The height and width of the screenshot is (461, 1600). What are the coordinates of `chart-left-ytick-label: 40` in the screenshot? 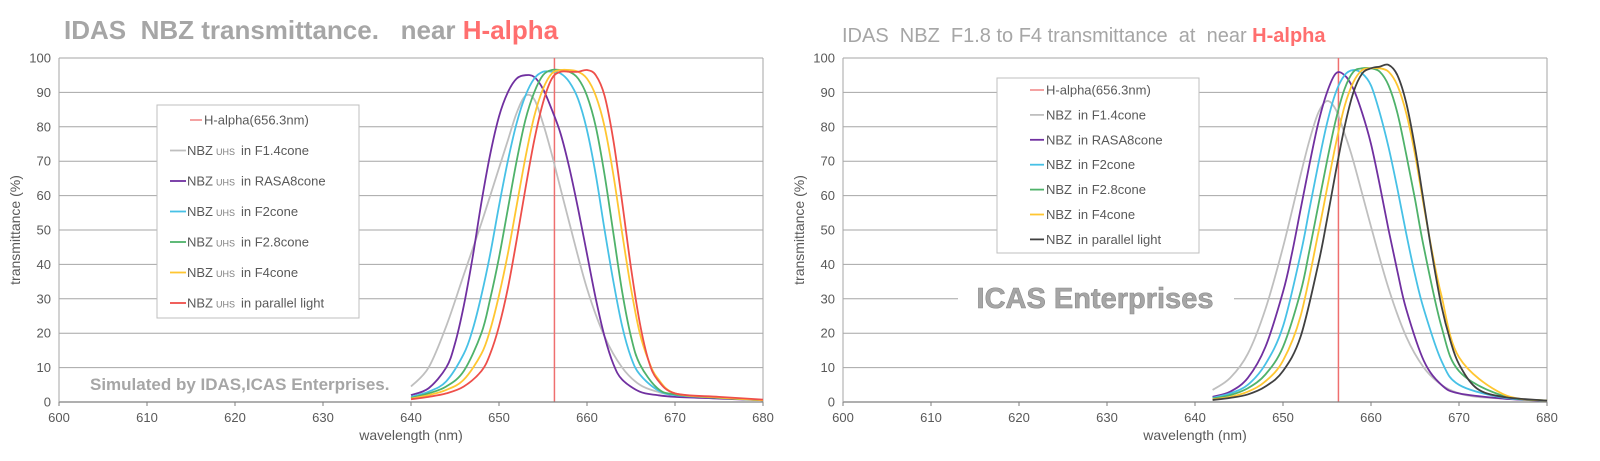 It's located at (44, 264).